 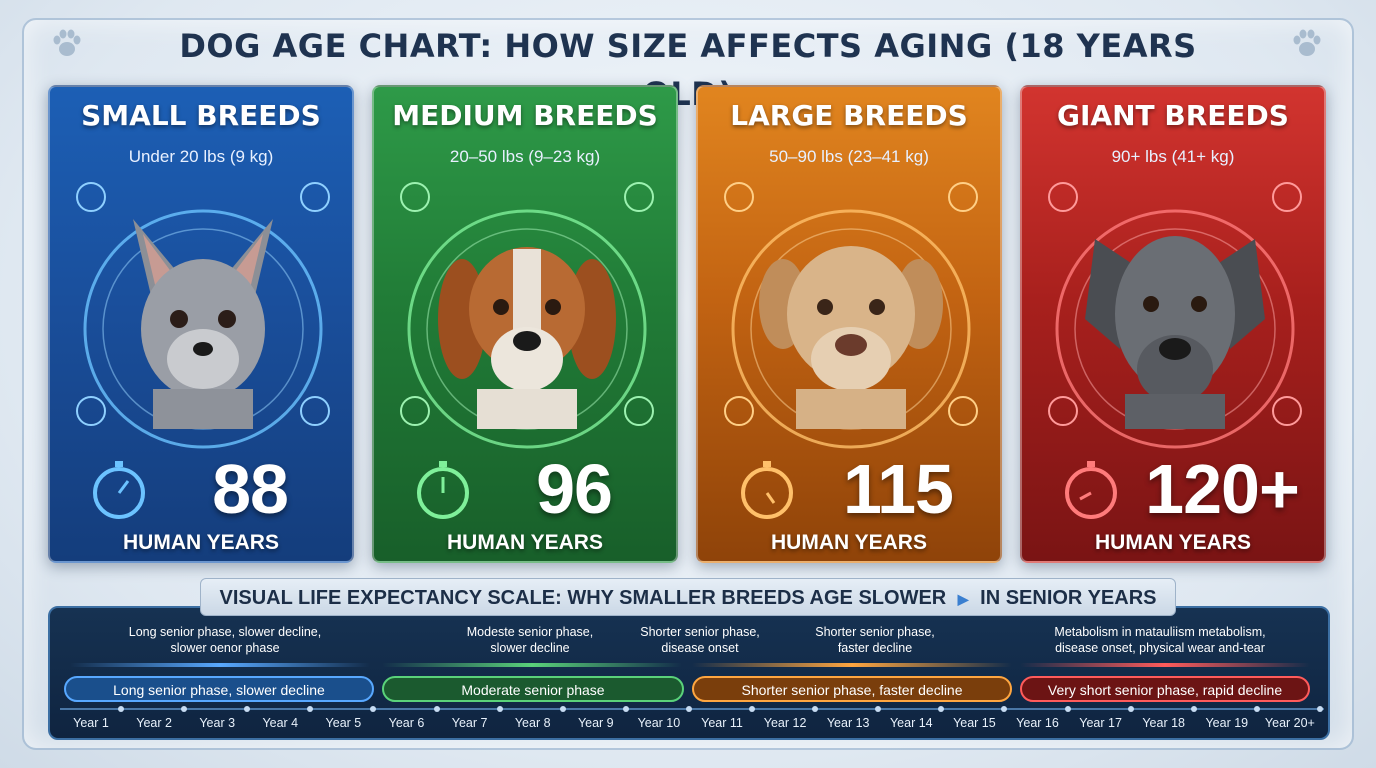 I want to click on breed-weight: 20–50 lbs (9–23 kg), so click(x=525, y=156).